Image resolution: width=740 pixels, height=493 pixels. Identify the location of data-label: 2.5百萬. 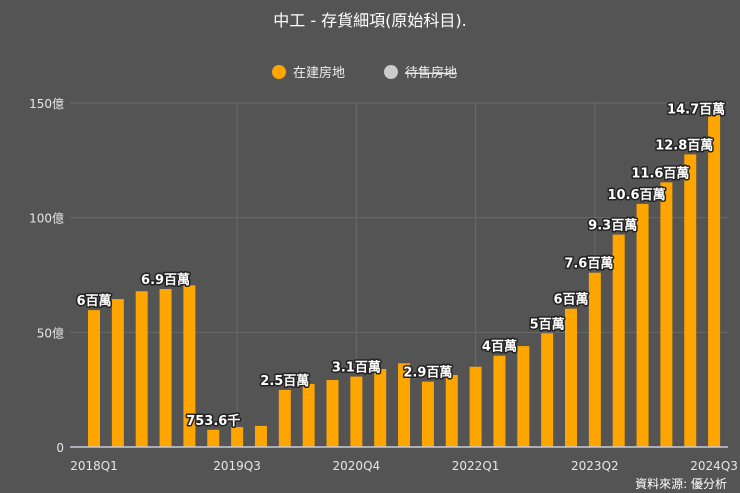
(284, 381).